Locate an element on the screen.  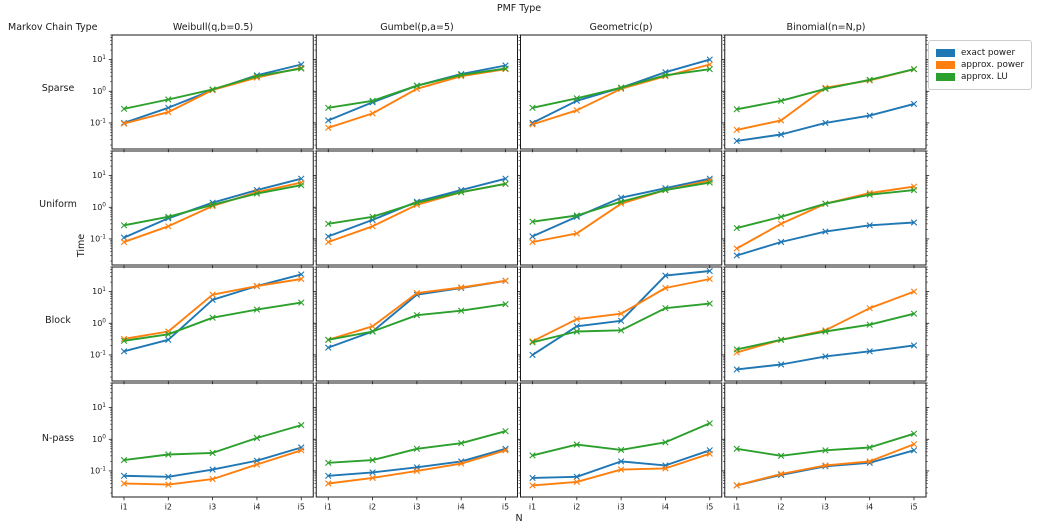
row-axis-title: Markov Chain Type is located at coordinates (53, 27).